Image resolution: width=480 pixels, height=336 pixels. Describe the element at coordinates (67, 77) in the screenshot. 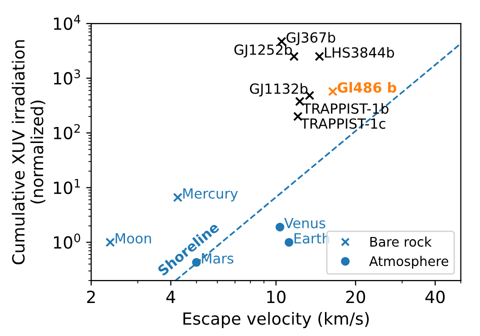

I see `y-tick-label: 10$^{3}$` at that location.